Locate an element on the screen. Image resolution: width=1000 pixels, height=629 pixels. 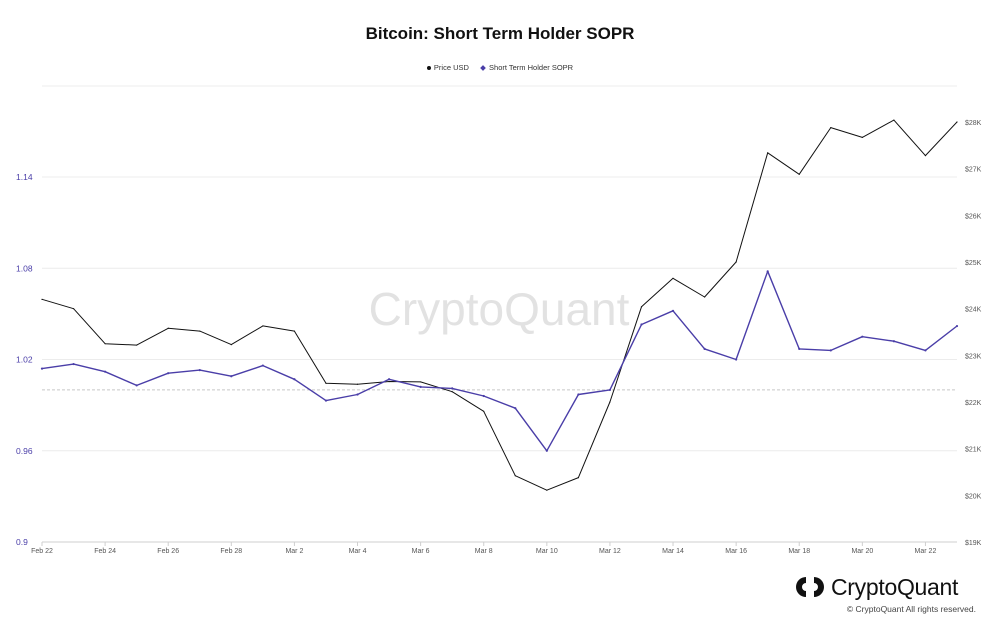
x-axis-tick-label: Mar 4 is located at coordinates (358, 551).